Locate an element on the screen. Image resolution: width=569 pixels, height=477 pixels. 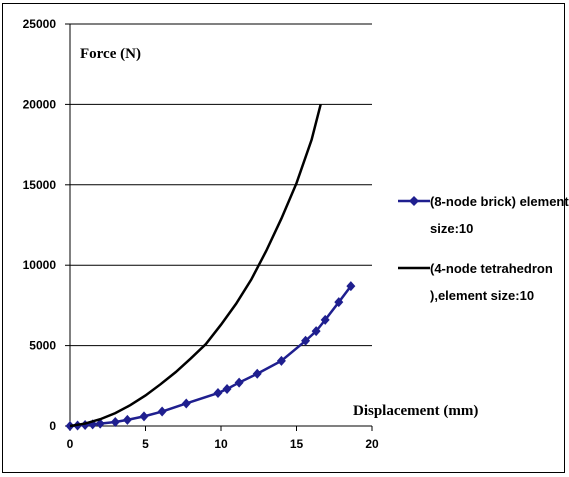
legend-item-tetra: (4-node tetrahedron ),element size:10 is located at coordinates (475, 282).